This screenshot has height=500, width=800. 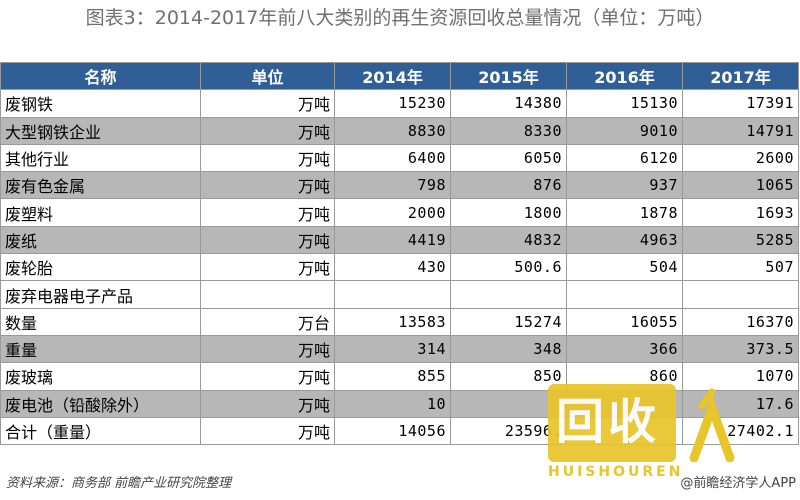 What do you see at coordinates (119, 483) in the screenshot?
I see `source-note: 资料来源：商务部 前瞻产业研究院整理` at bounding box center [119, 483].